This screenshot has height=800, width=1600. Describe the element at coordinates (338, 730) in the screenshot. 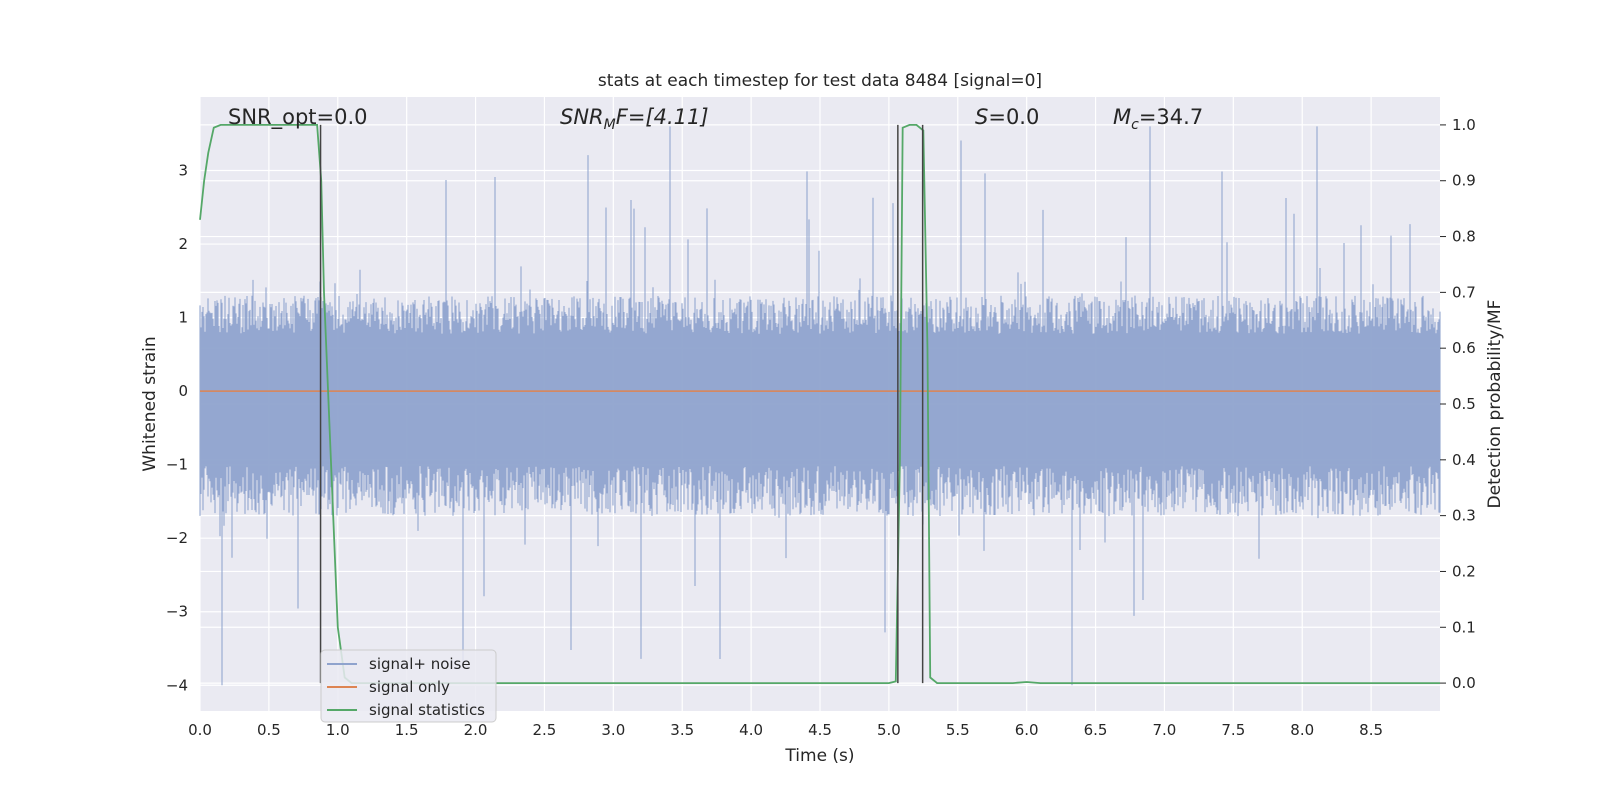

I see `x-tick-label: 1.0` at that location.